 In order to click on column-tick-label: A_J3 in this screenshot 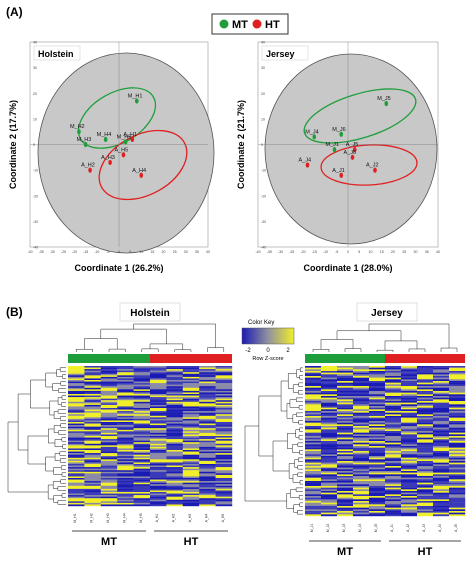, I will do `click(424, 528)`.